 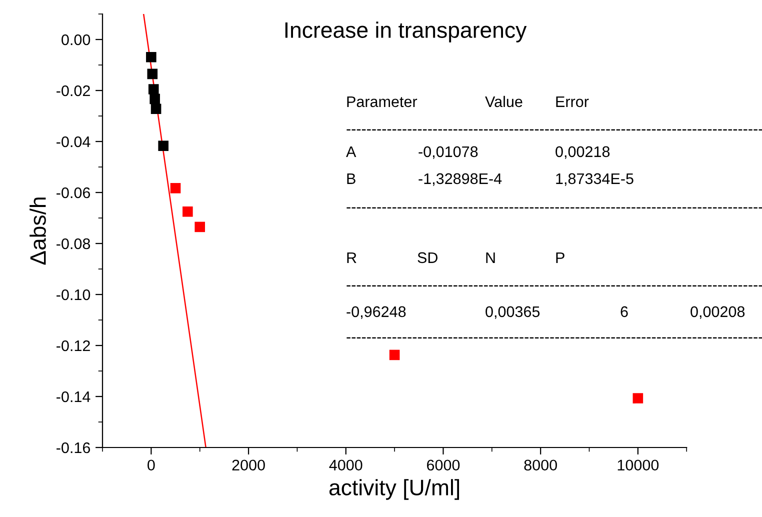 What do you see at coordinates (351, 178) in the screenshot?
I see `annotation: B` at bounding box center [351, 178].